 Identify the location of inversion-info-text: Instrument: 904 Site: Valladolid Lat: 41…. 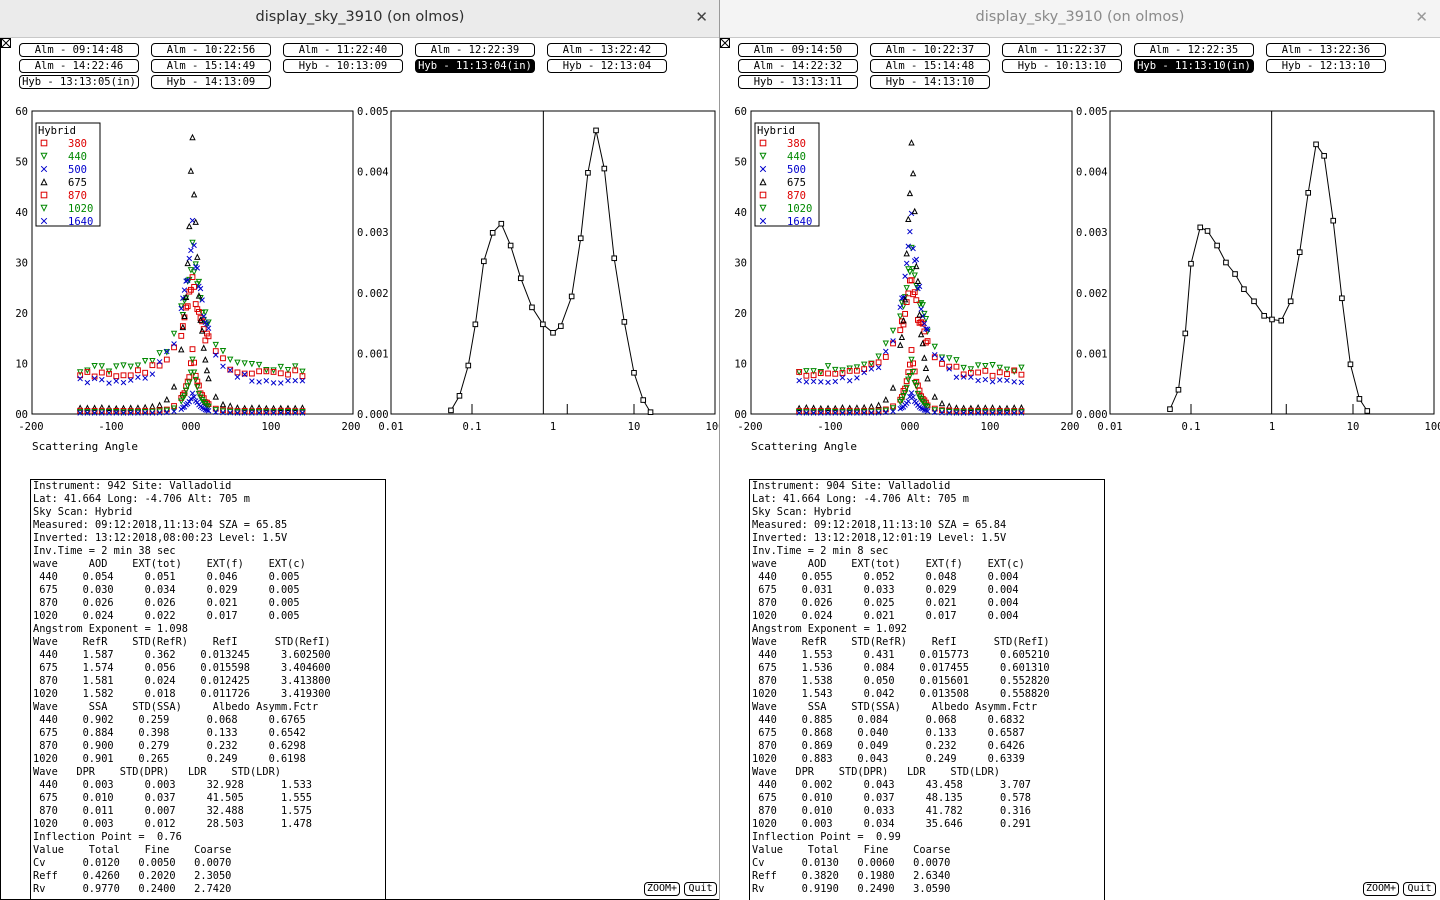
(901, 687).